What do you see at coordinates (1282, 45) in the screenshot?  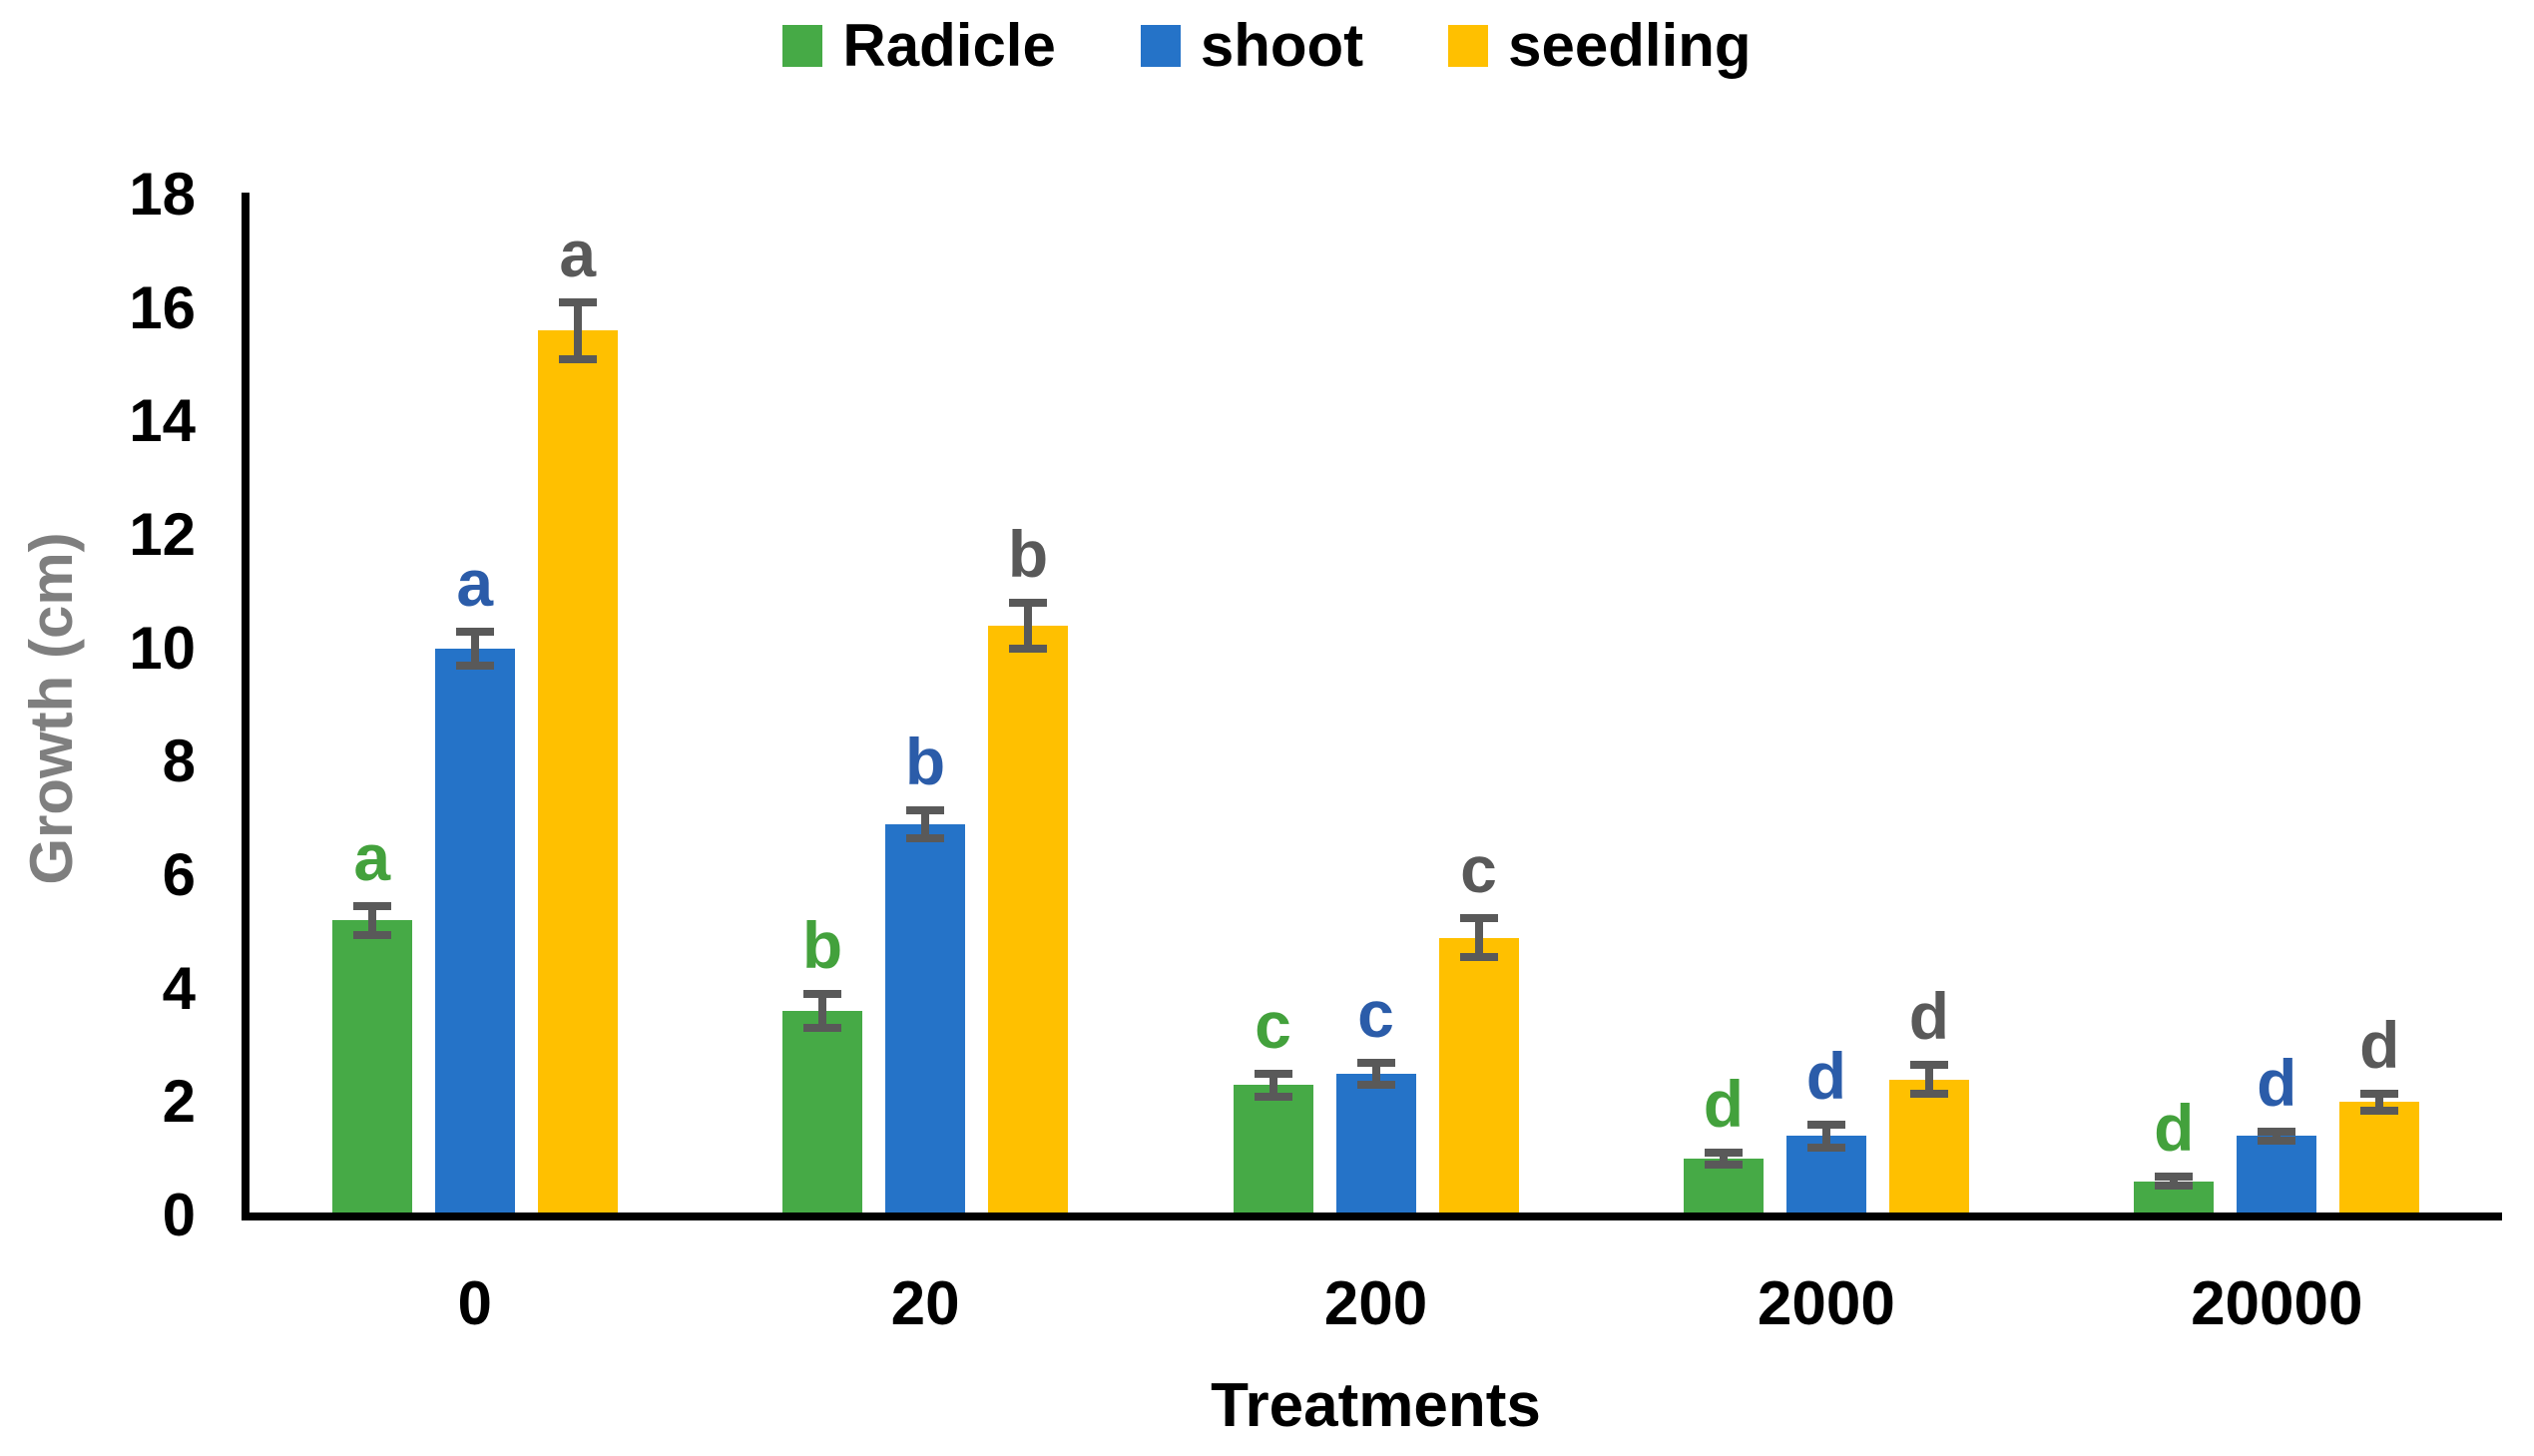 I see `legend-label: shoot` at bounding box center [1282, 45].